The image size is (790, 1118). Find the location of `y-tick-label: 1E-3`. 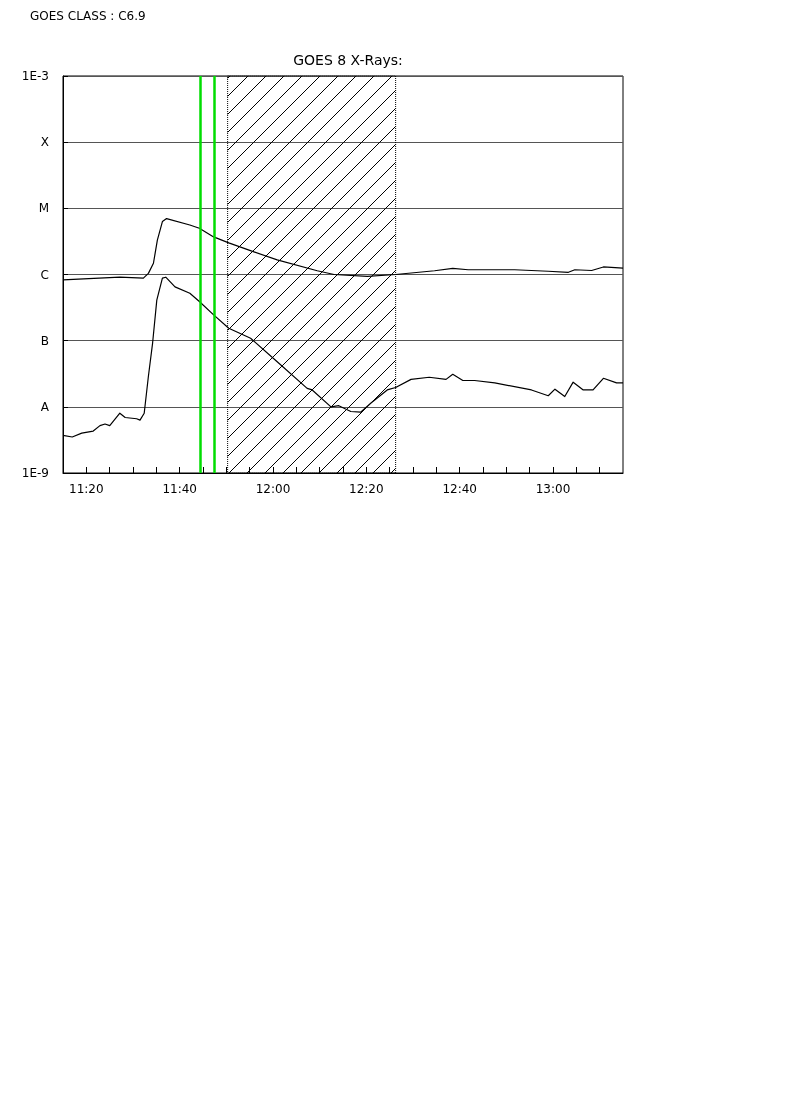

y-tick-label: 1E-3 is located at coordinates (35, 76).